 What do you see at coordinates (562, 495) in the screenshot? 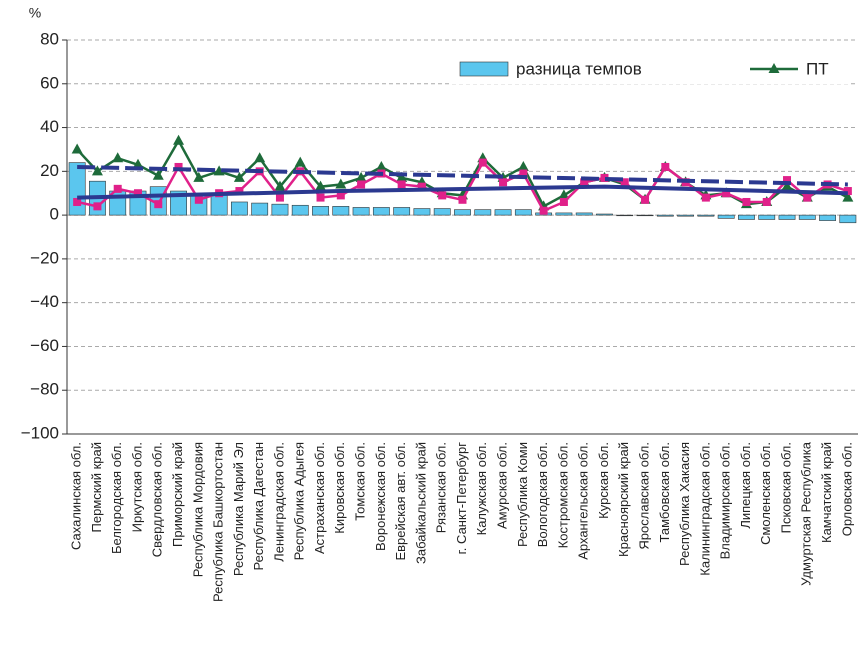
I see `x-tick-label: Костромская обл.` at bounding box center [562, 495].